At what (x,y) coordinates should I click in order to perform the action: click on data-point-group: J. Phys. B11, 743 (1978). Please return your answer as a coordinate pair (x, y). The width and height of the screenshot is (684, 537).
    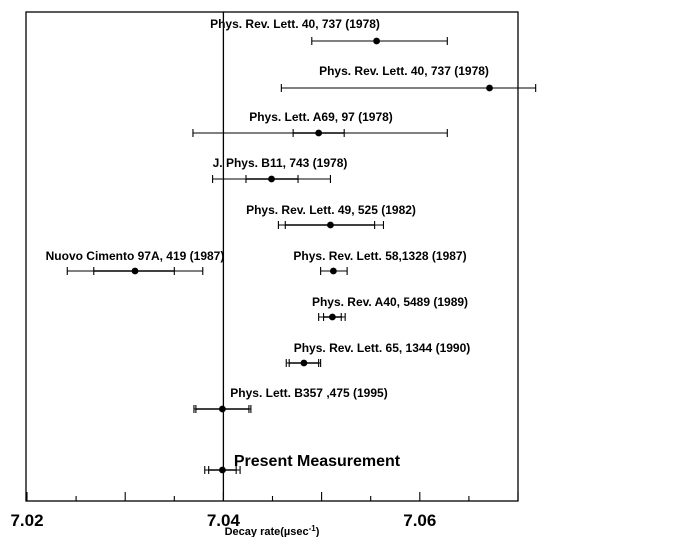
    Looking at the image, I should click on (280, 169).